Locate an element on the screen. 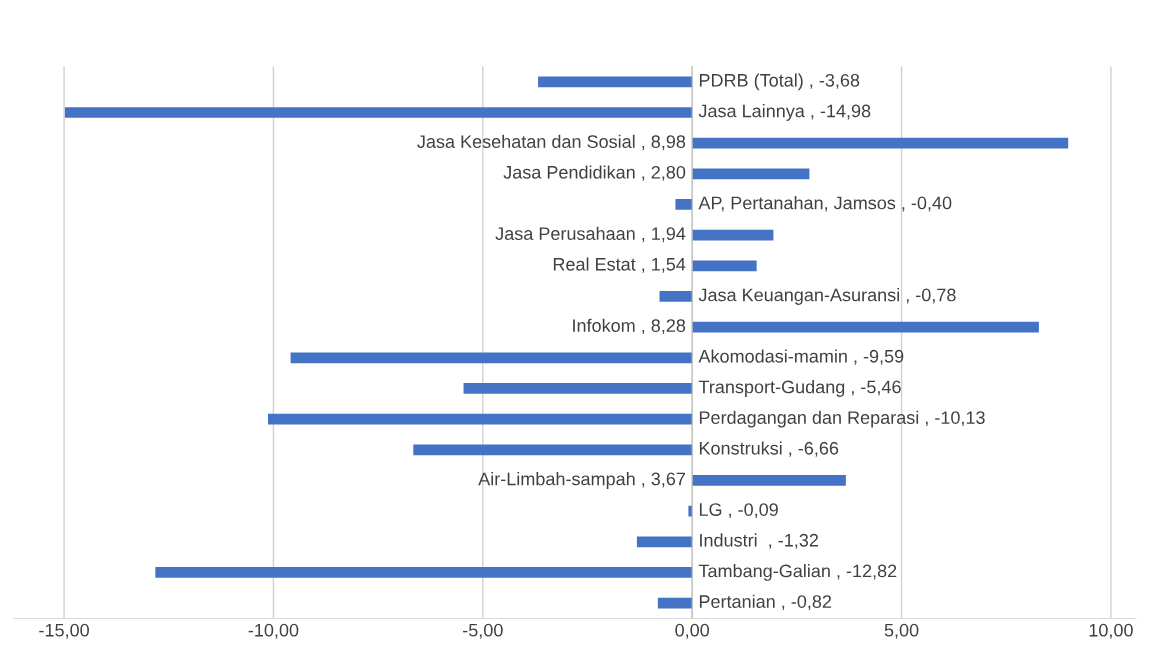 The height and width of the screenshot is (665, 1151). data-label: Jasa Lainnya , -14,98 is located at coordinates (784, 112).